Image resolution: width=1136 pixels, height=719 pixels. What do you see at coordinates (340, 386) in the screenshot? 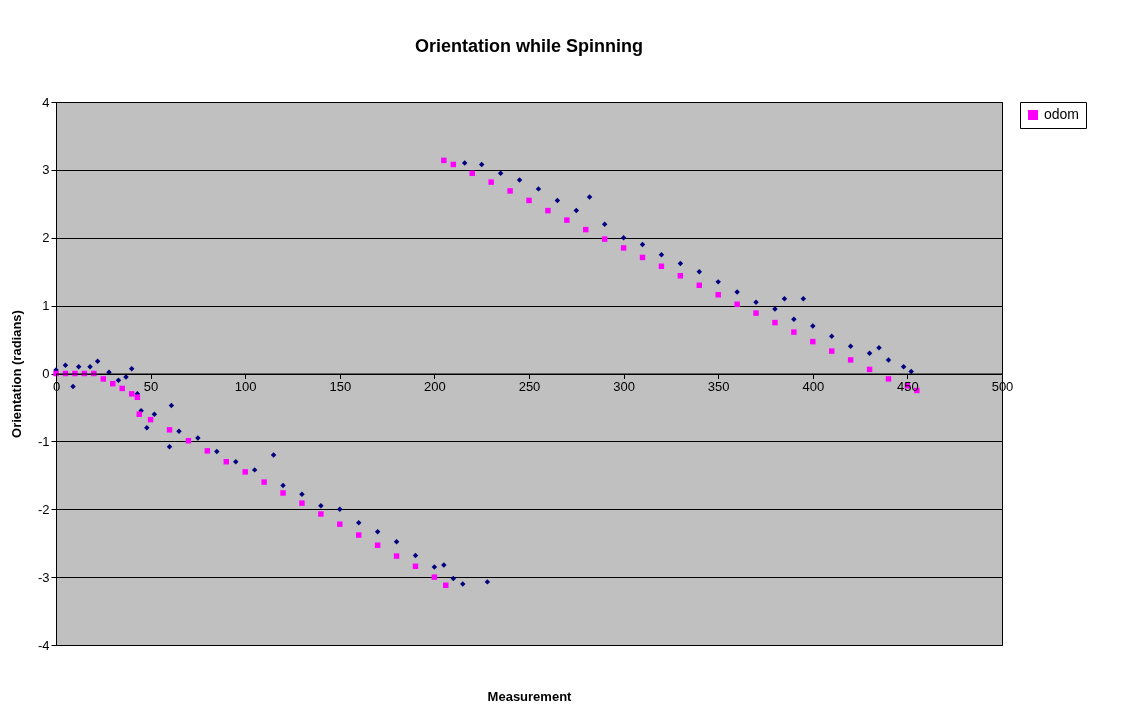
I see `x-tick-label: 150` at bounding box center [340, 386].